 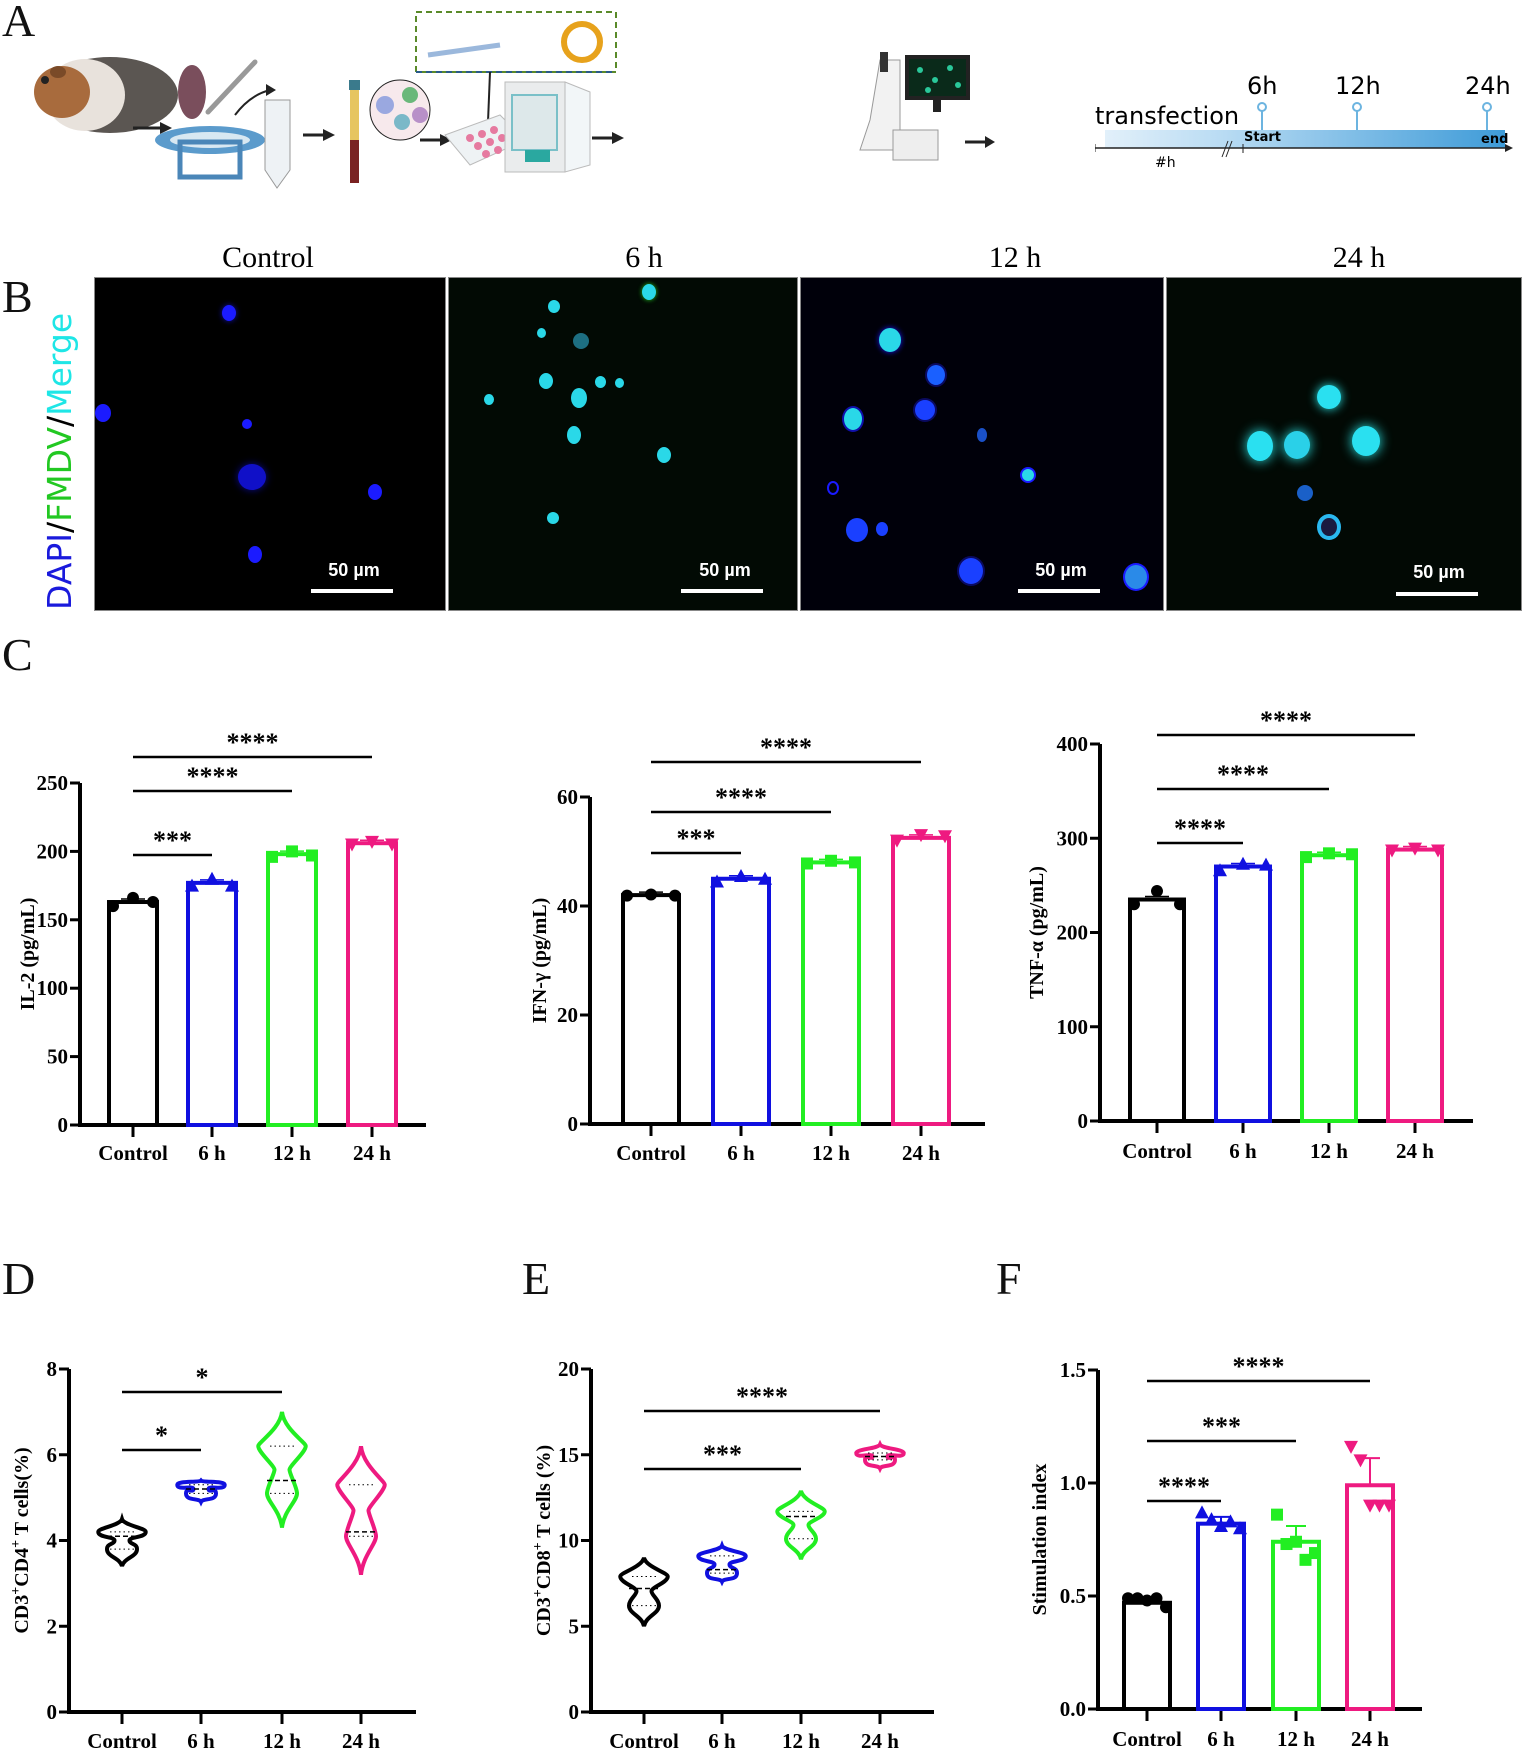 What do you see at coordinates (1037, 932) in the screenshot?
I see `y-axis-label: TNF-α (pg/mL)` at bounding box center [1037, 932].